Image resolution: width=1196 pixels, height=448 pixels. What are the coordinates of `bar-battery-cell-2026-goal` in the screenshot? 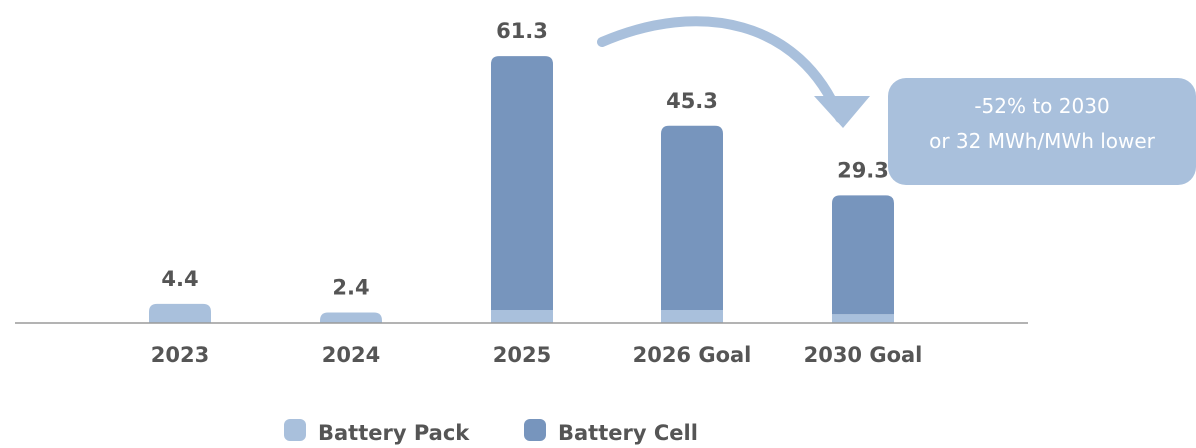 It's located at (692, 217).